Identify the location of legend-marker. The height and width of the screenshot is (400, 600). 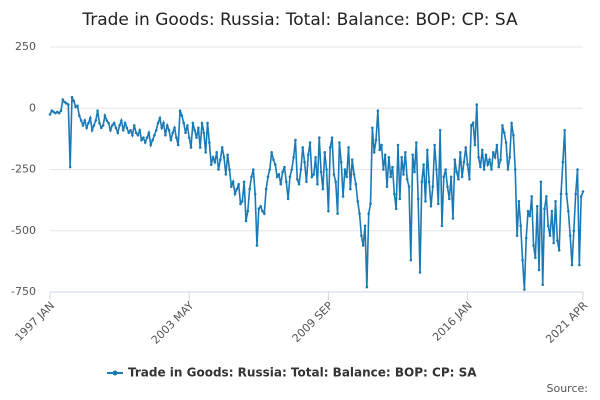
(115, 373).